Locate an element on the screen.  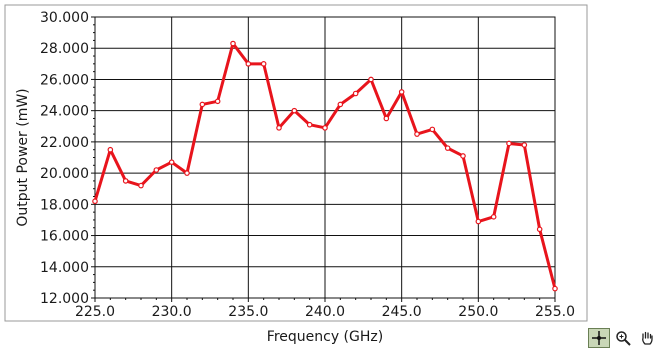
cursor-move-tool-button is located at coordinates (599, 338).